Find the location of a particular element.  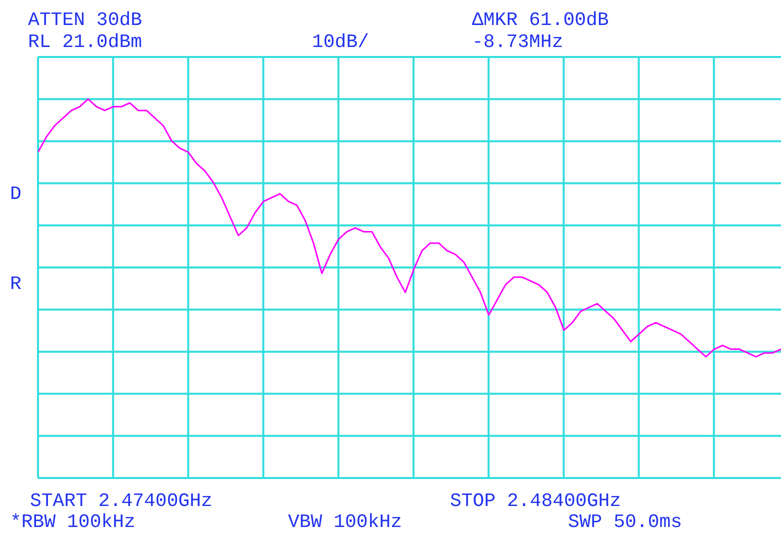

text: STOP 2.48400GHz is located at coordinates (536, 501).